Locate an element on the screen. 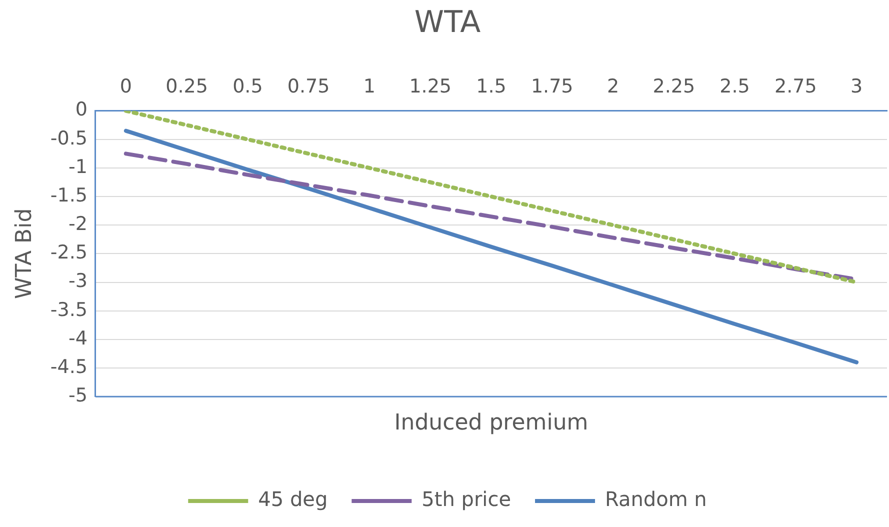 This screenshot has width=889, height=527. x-tick-label: 0.75 is located at coordinates (308, 86).